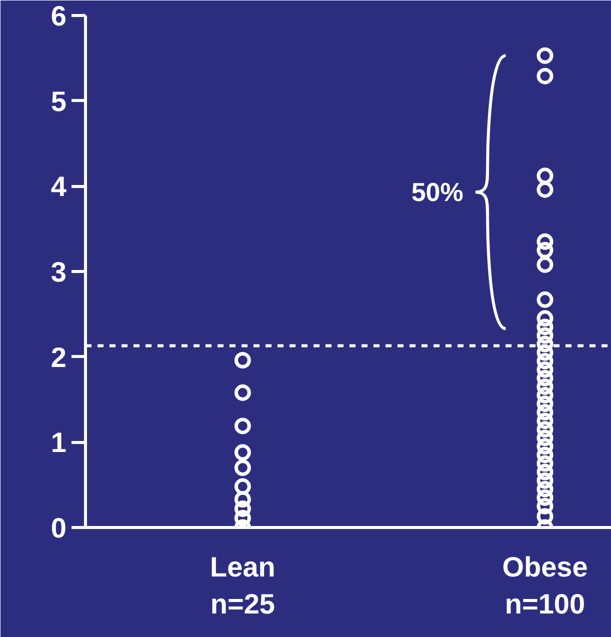 This screenshot has height=637, width=611. Describe the element at coordinates (58, 442) in the screenshot. I see `y-tick-label: 1` at that location.